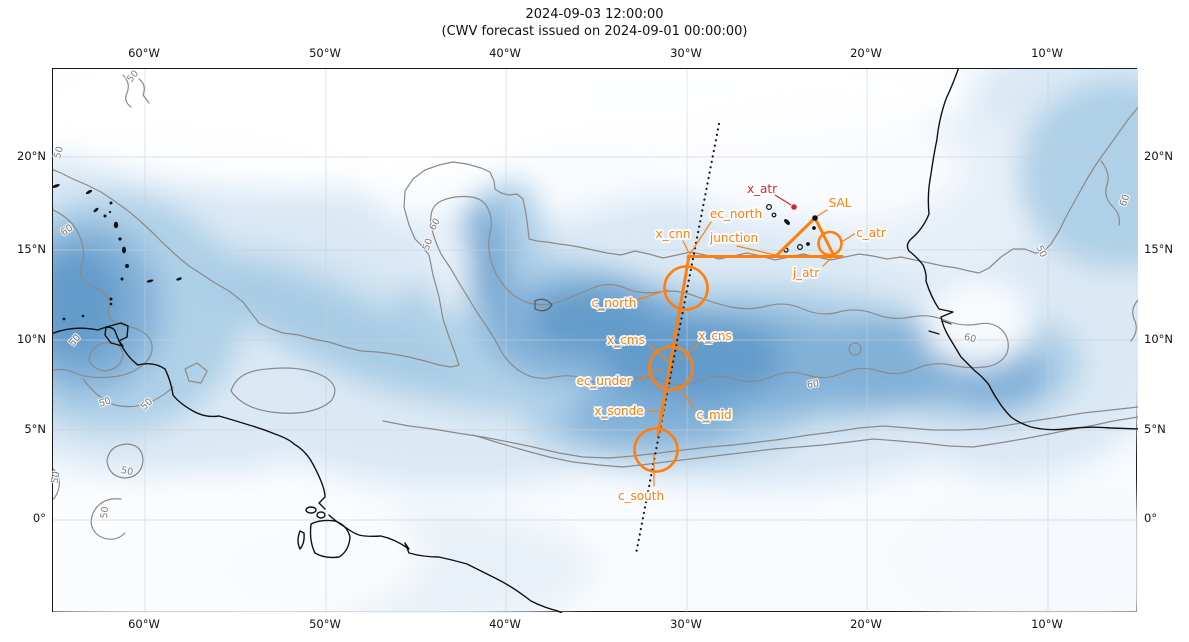  Describe the element at coordinates (794, 207) in the screenshot. I see `x-atr-point-marker` at that location.